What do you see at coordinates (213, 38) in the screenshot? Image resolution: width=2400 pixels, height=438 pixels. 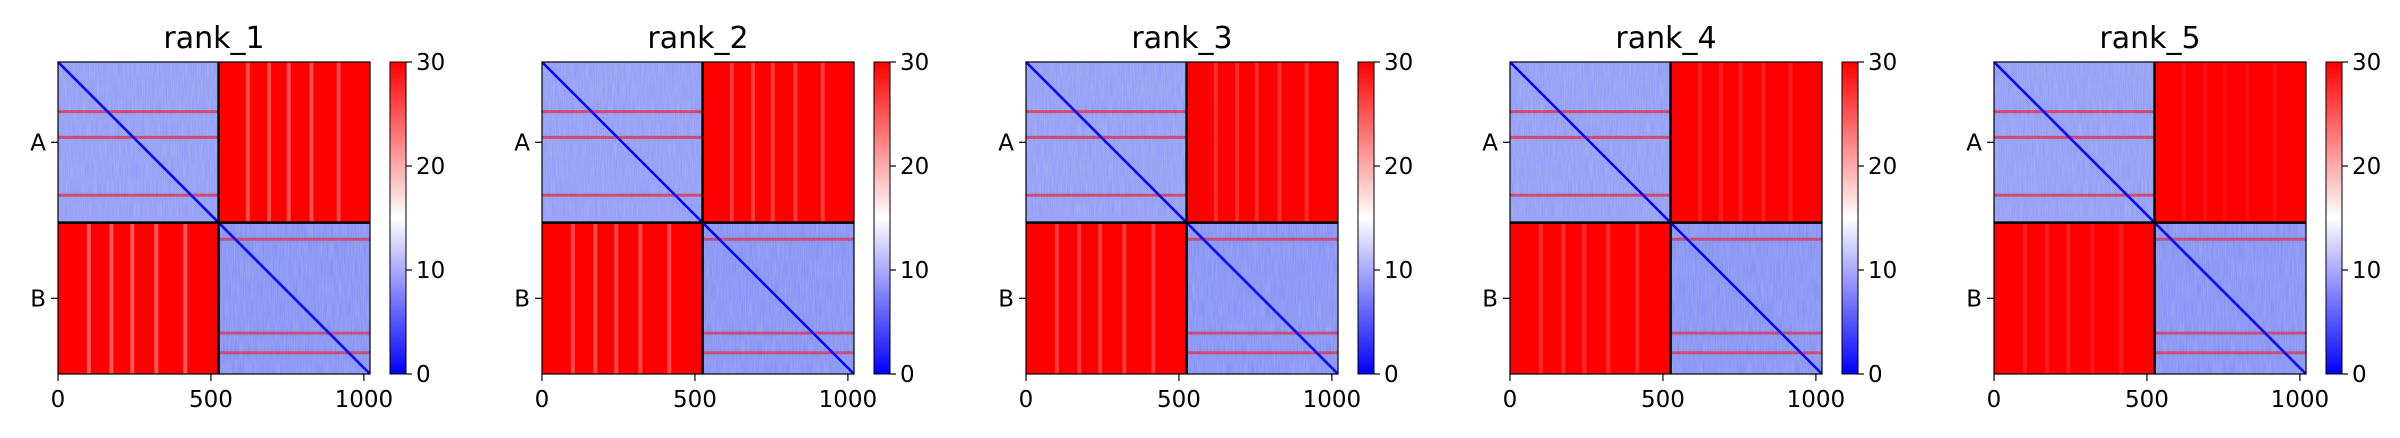 I see `panel-title: rank_1` at bounding box center [213, 38].